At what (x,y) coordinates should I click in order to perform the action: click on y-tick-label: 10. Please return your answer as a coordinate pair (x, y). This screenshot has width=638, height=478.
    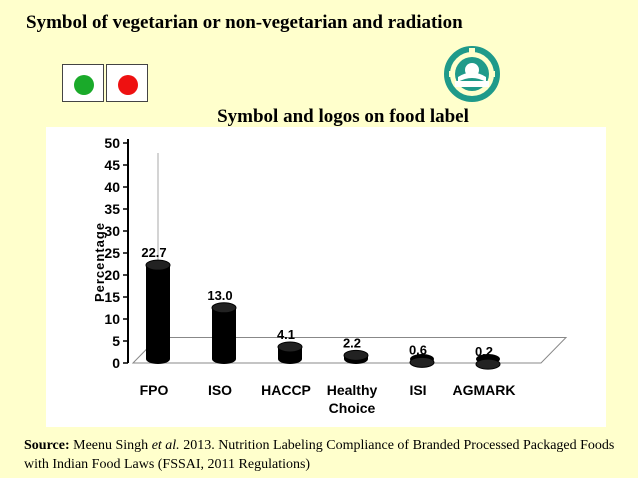
    Looking at the image, I should click on (112, 319).